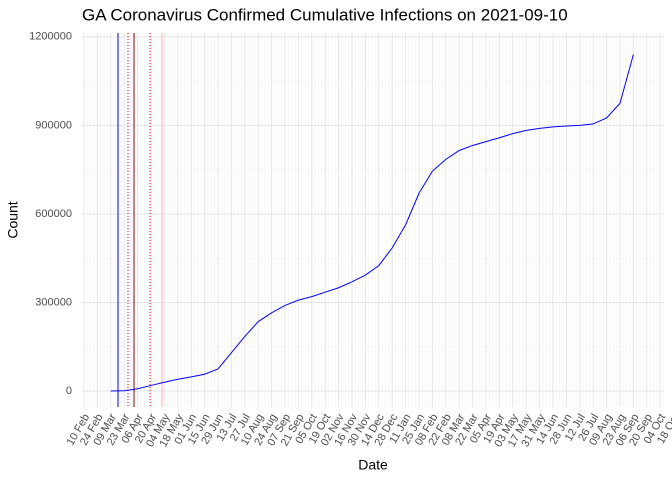 The height and width of the screenshot is (480, 672). What do you see at coordinates (13, 219) in the screenshot?
I see `y-axis-title: Count` at bounding box center [13, 219].